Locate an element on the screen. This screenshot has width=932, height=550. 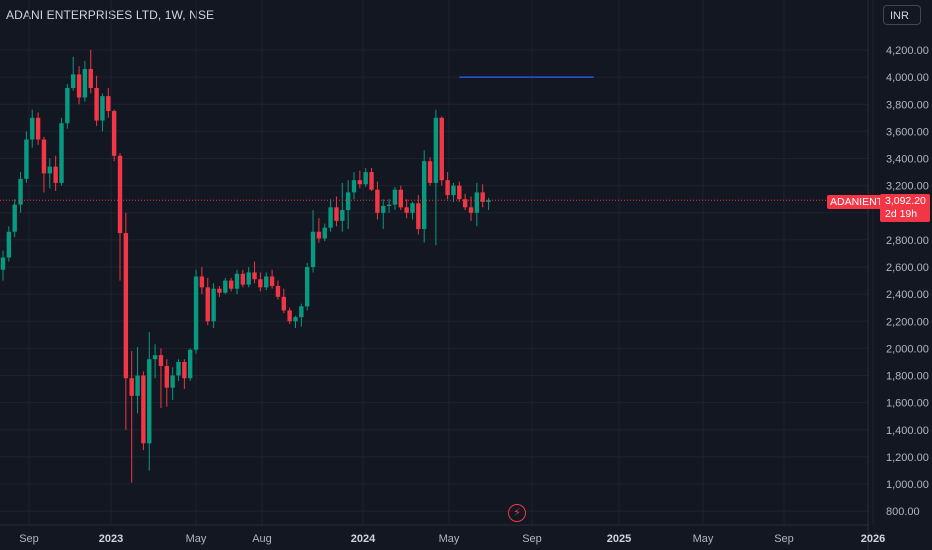
bar-countdown: 2d 19h is located at coordinates (901, 214).